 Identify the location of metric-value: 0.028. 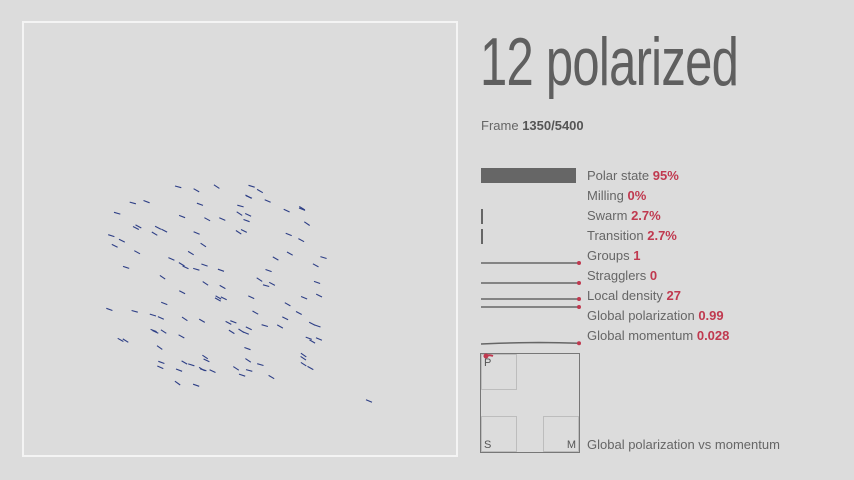
(713, 335).